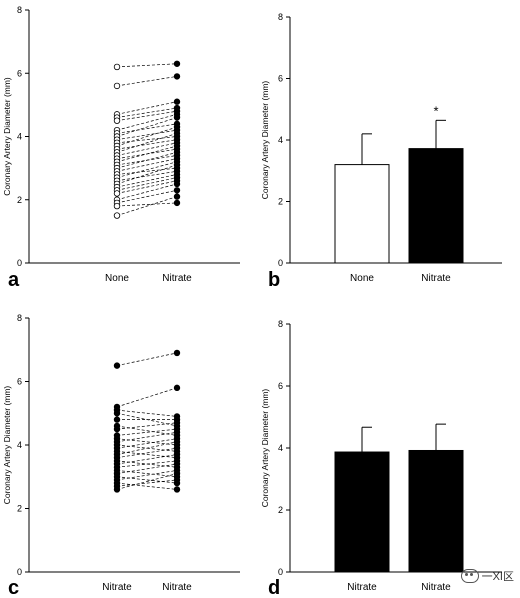 This screenshot has width=520, height=598. Describe the element at coordinates (14, 280) in the screenshot. I see `panel-label: a` at that location.